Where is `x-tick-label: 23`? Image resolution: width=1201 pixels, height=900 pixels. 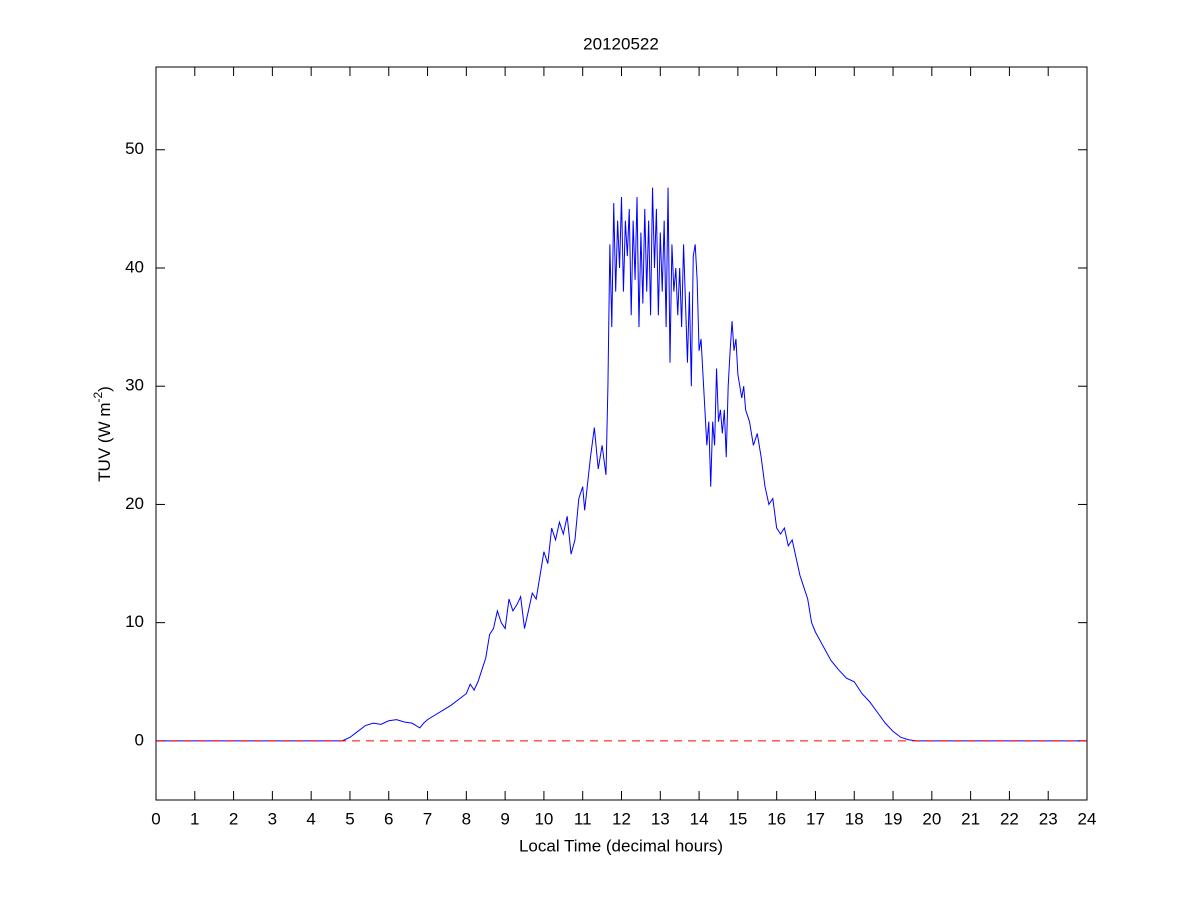
x-tick-label: 23 is located at coordinates (1048, 818).